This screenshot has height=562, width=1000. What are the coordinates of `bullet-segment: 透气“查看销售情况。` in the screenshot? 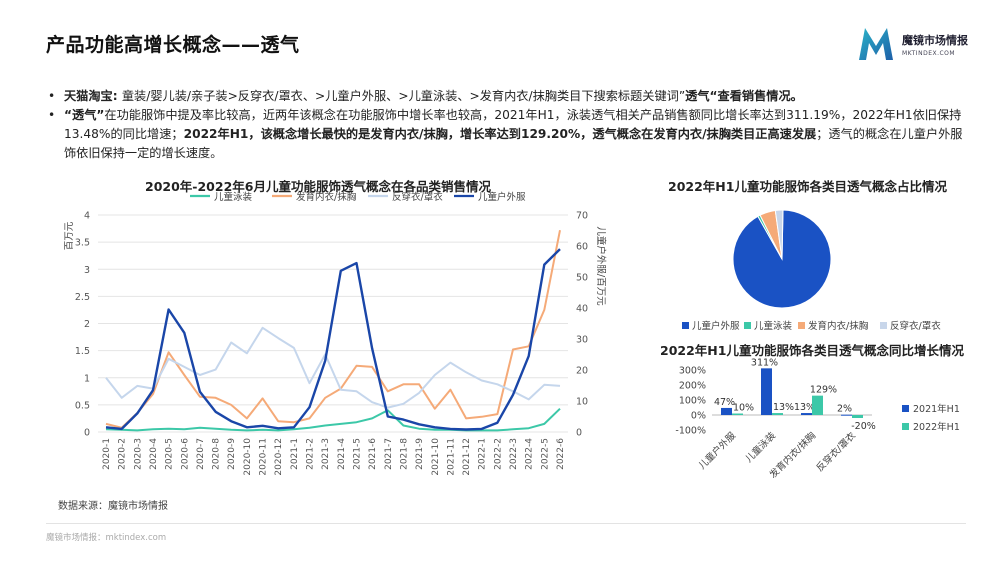 It's located at (744, 96).